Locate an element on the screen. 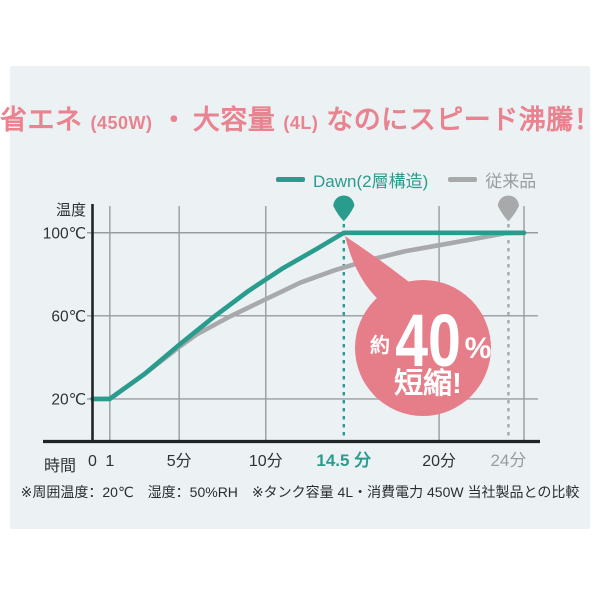 Image resolution: width=600 pixels, height=600 pixels. badge-circle is located at coordinates (423, 348).